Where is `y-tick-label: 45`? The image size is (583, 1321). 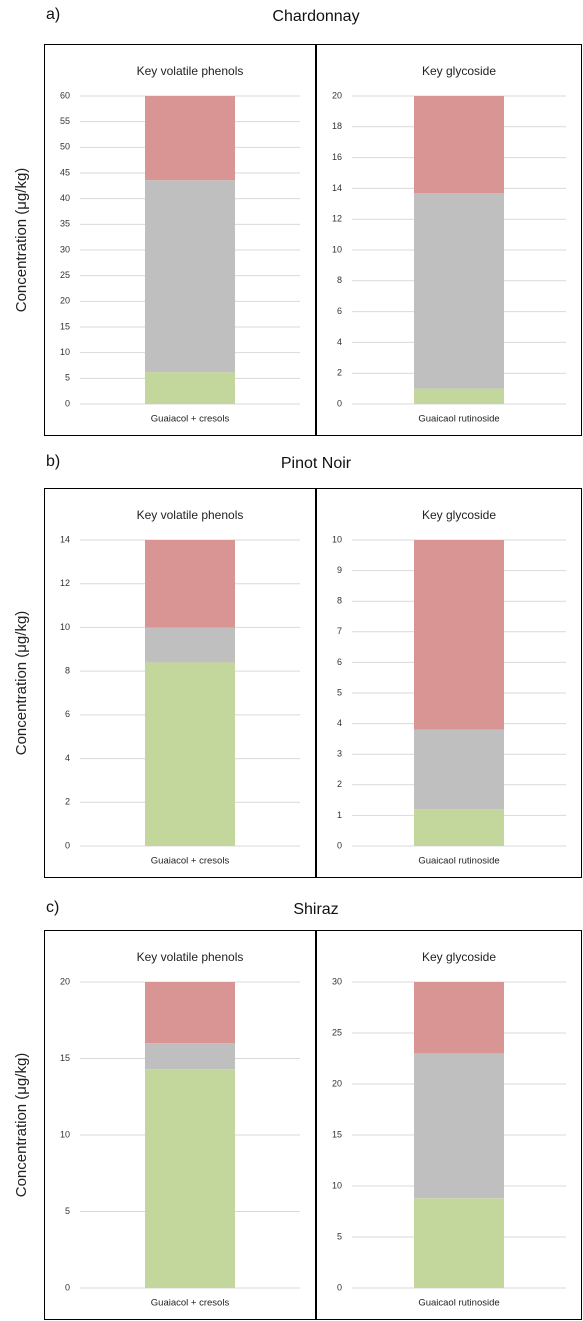 y-tick-label: 45 is located at coordinates (65, 172).